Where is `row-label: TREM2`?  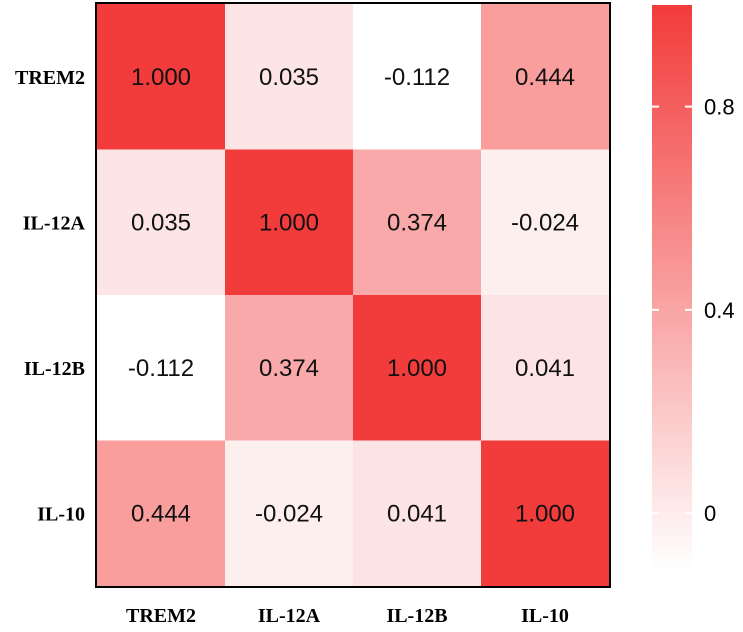 row-label: TREM2 is located at coordinates (50, 78).